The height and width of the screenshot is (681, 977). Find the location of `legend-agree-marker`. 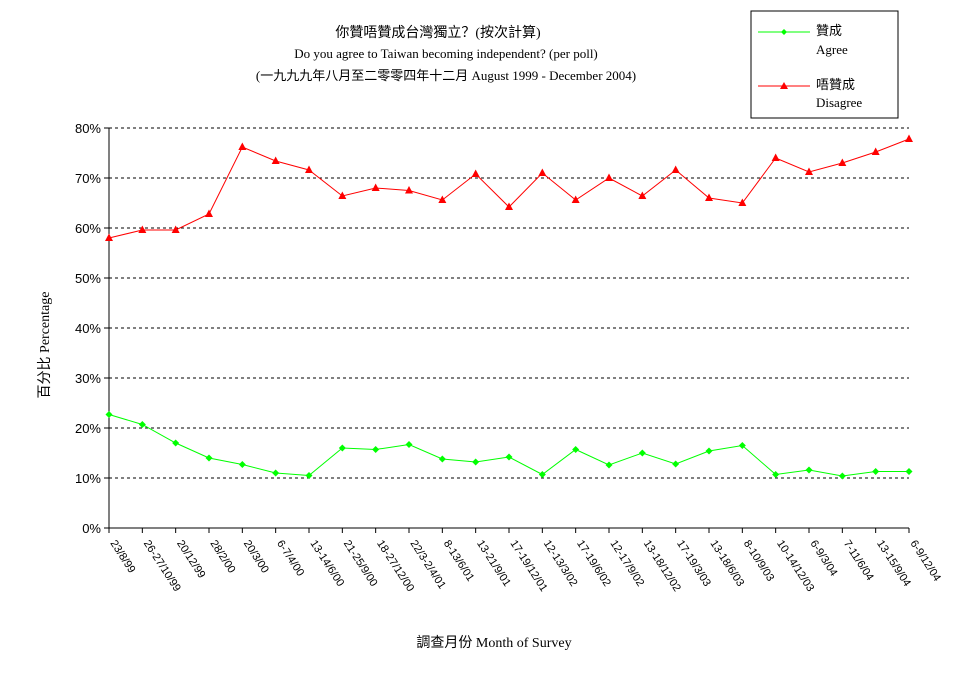

legend-agree-marker is located at coordinates (784, 32).